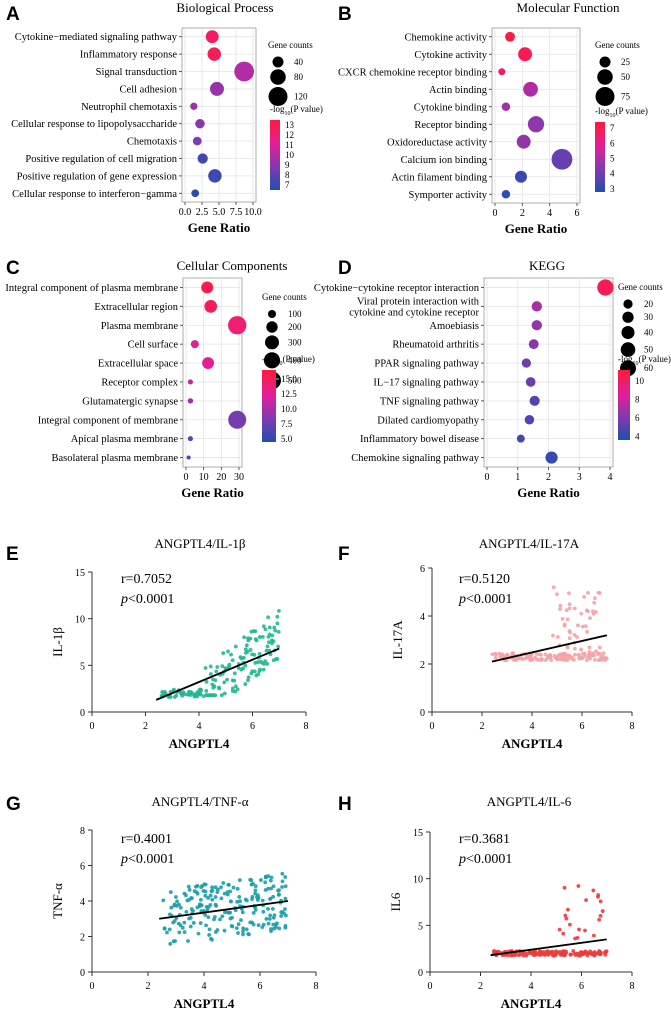 The width and height of the screenshot is (671, 1017). I want to click on term-label: CXCR chemokine receptor binding, so click(413, 72).